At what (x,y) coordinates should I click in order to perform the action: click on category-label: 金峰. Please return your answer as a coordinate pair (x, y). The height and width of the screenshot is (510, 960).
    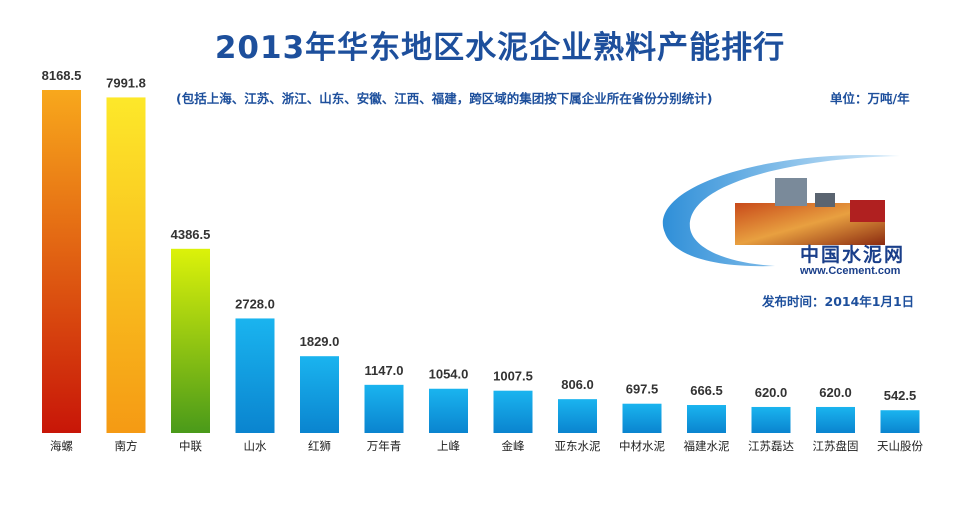
    Looking at the image, I should click on (513, 446).